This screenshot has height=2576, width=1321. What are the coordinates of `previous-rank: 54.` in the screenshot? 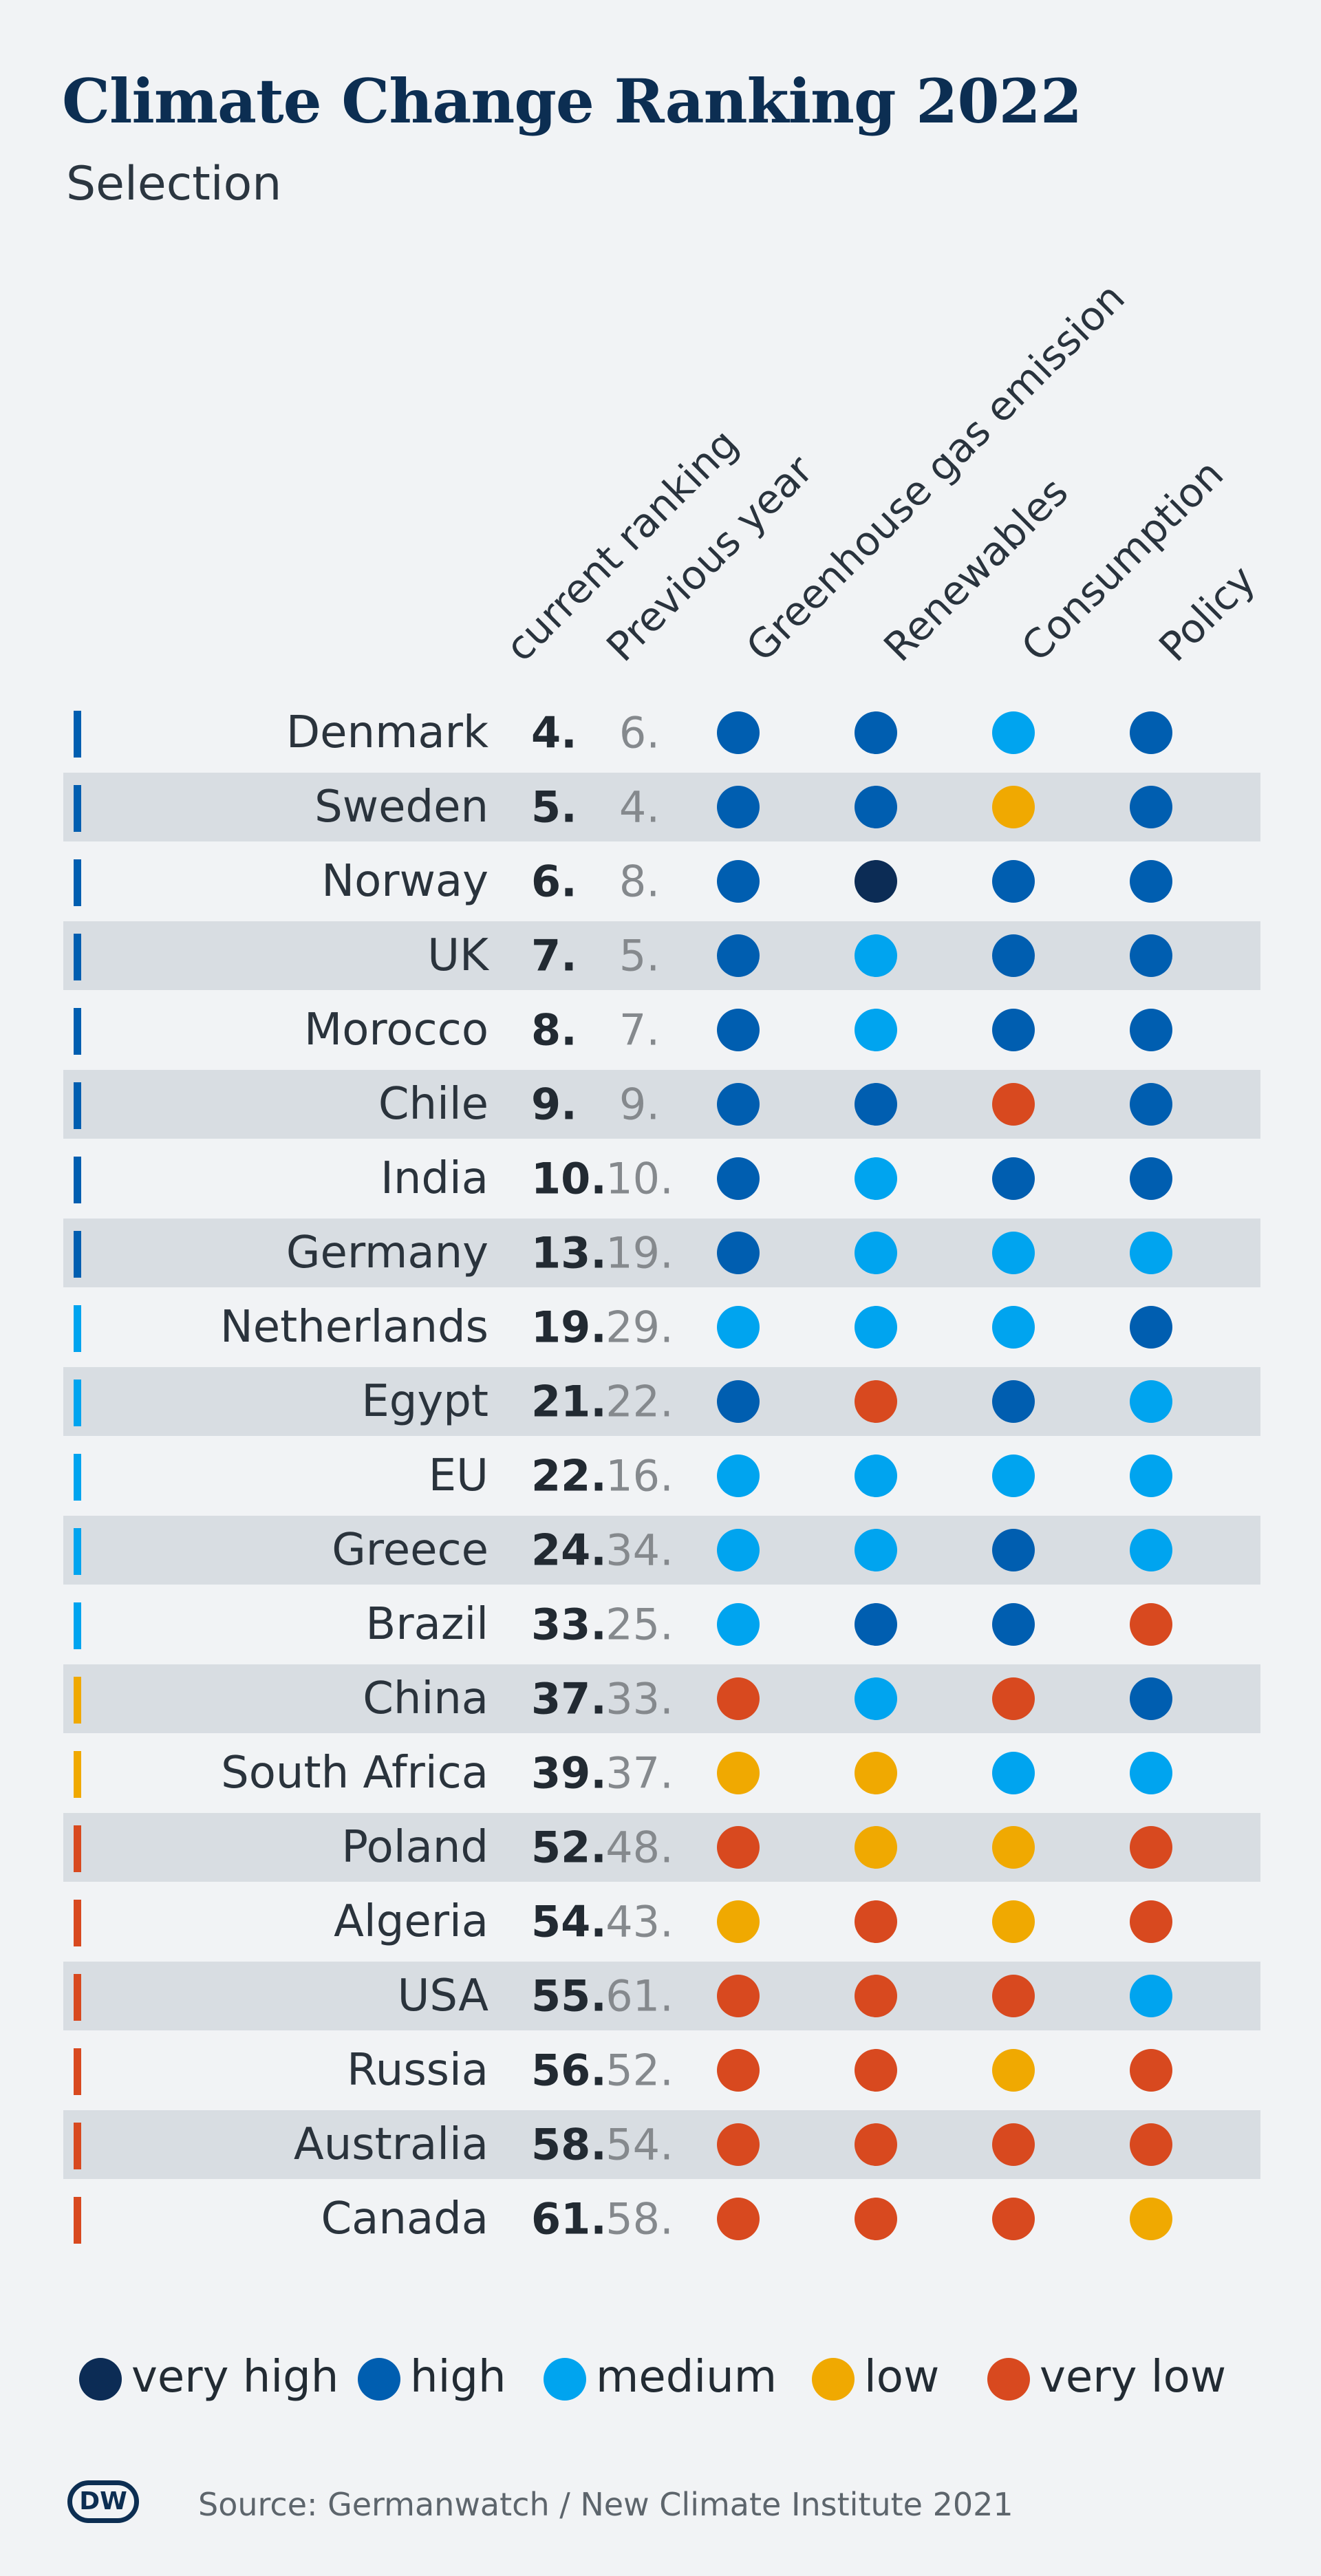 It's located at (639, 2144).